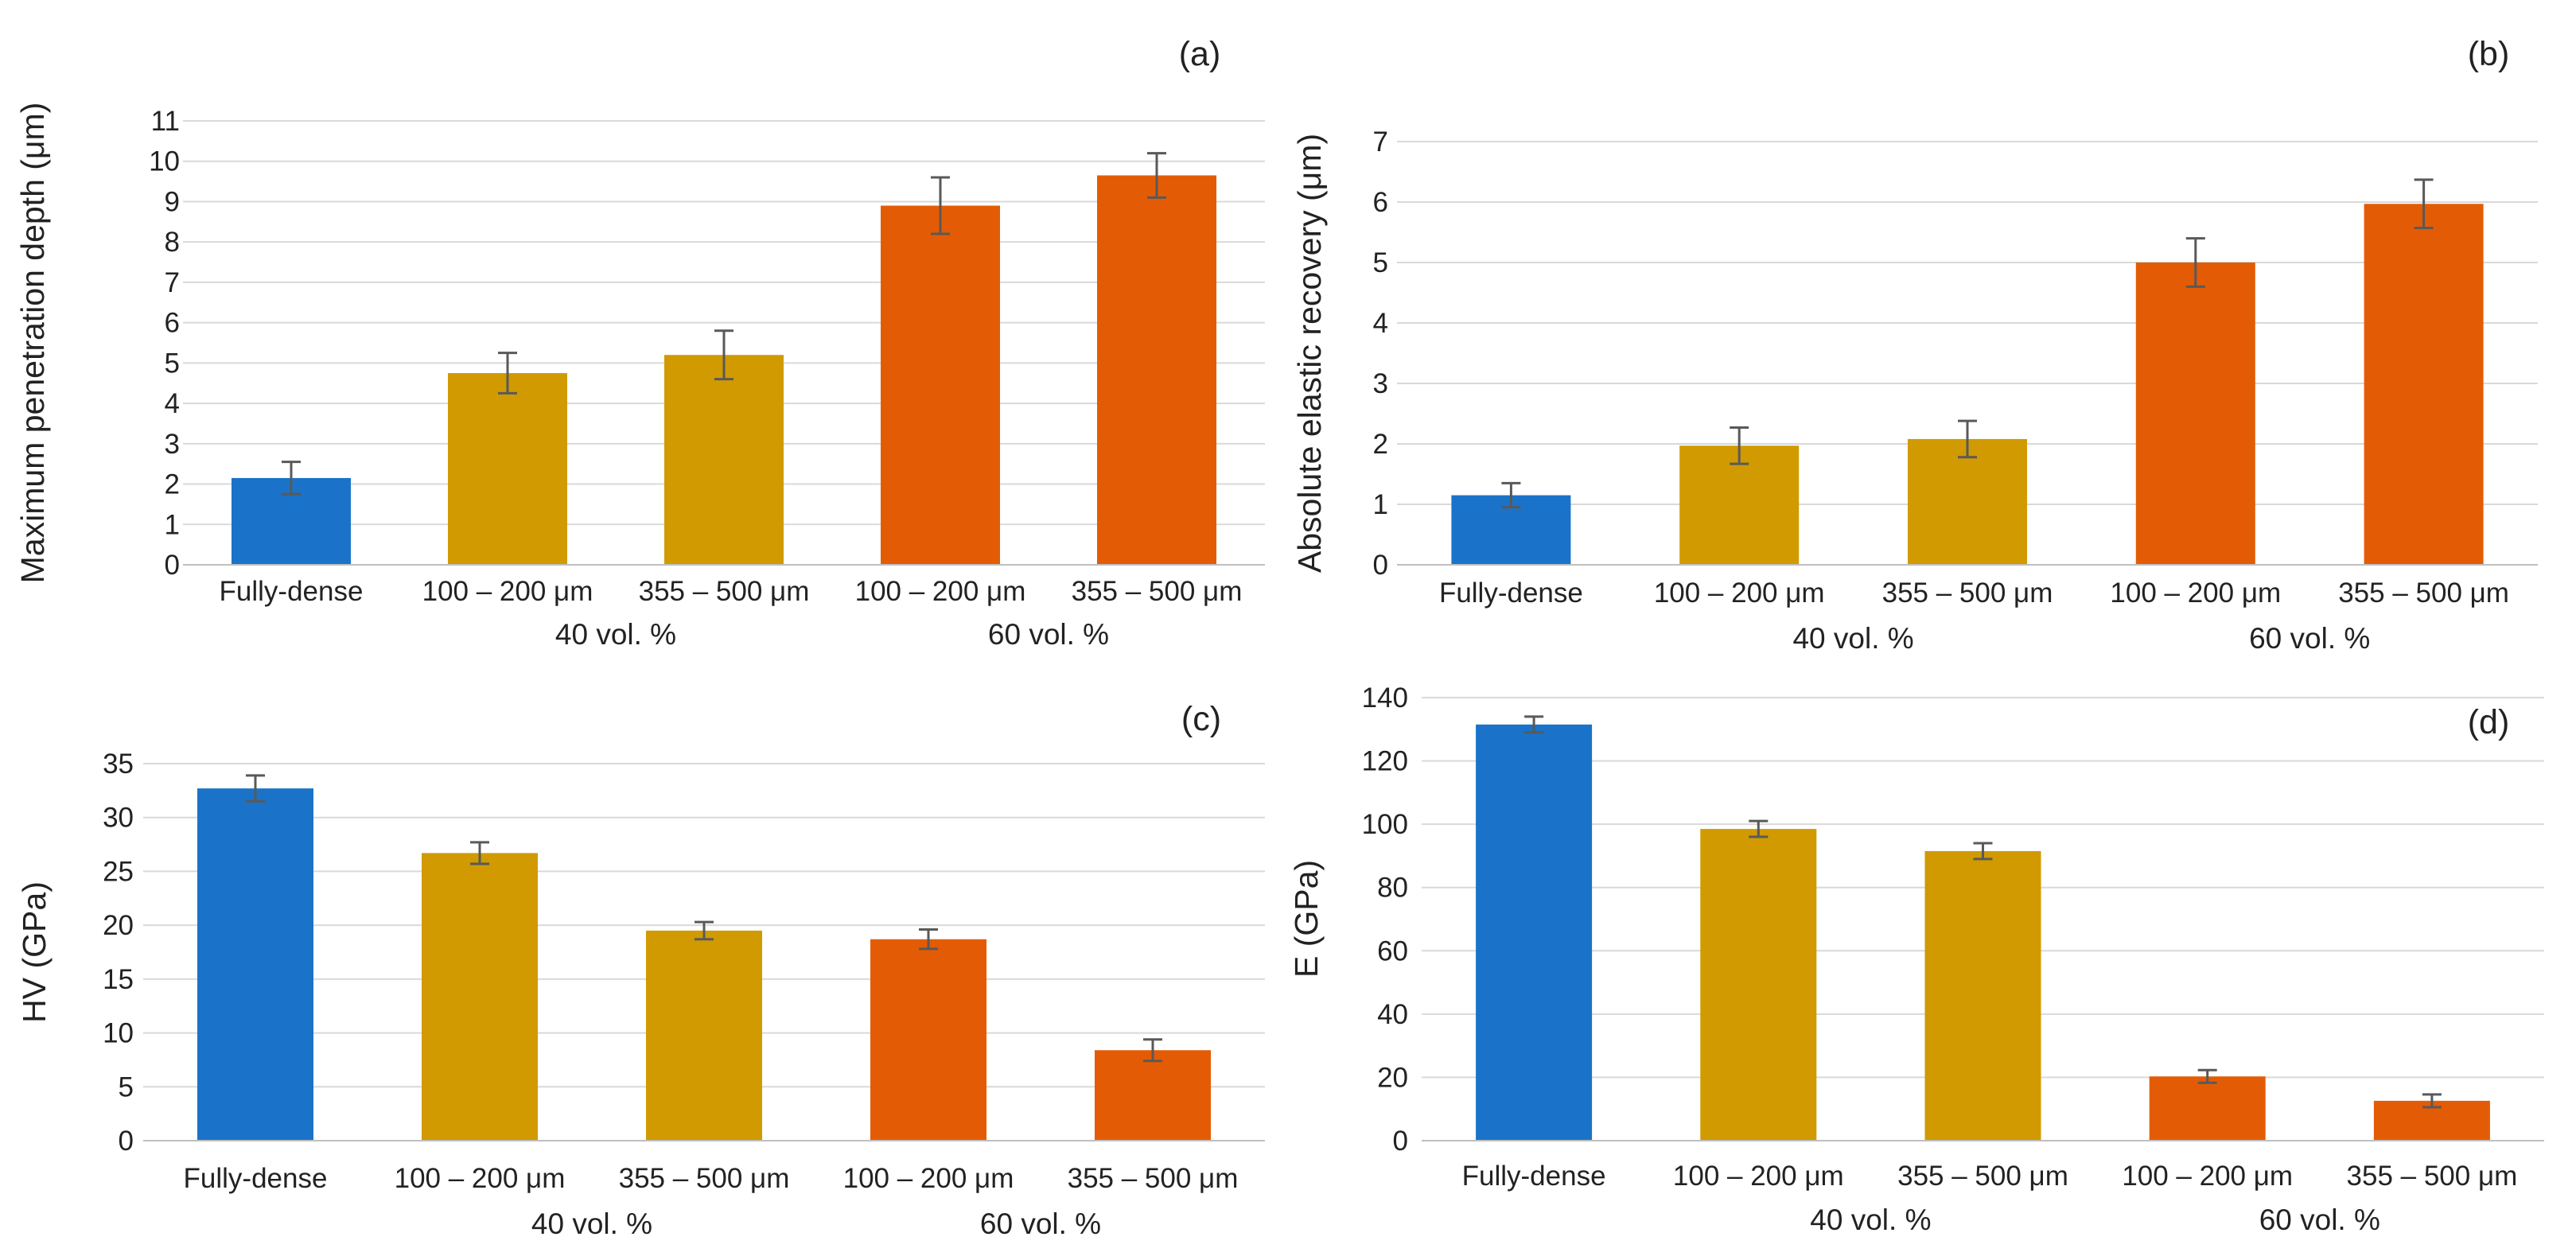 The image size is (2576, 1260). I want to click on y-tick-label: 100, so click(1385, 824).